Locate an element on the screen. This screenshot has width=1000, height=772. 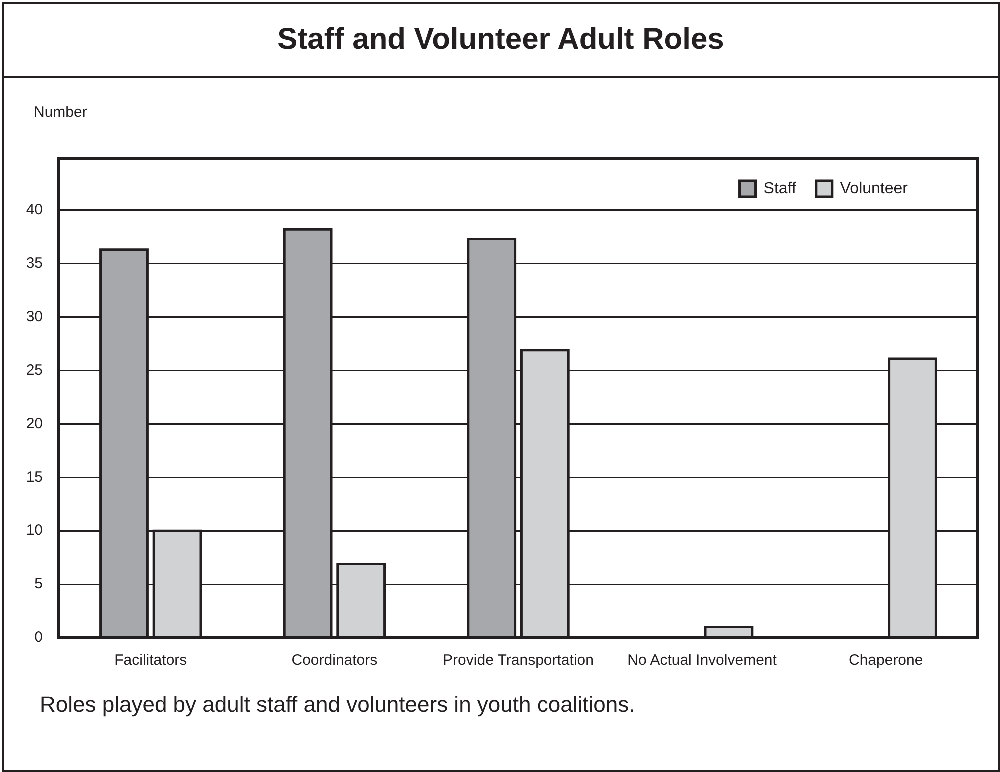
y-tick-label: 25 is located at coordinates (34, 370).